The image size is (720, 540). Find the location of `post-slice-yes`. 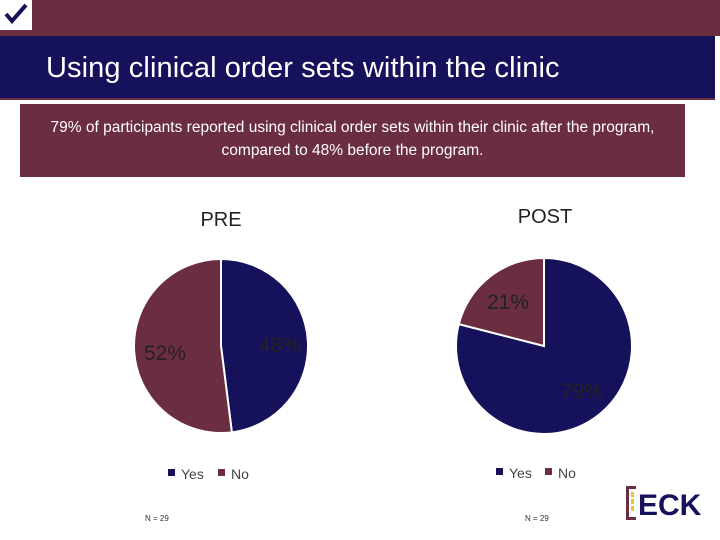

post-slice-yes is located at coordinates (544, 345).